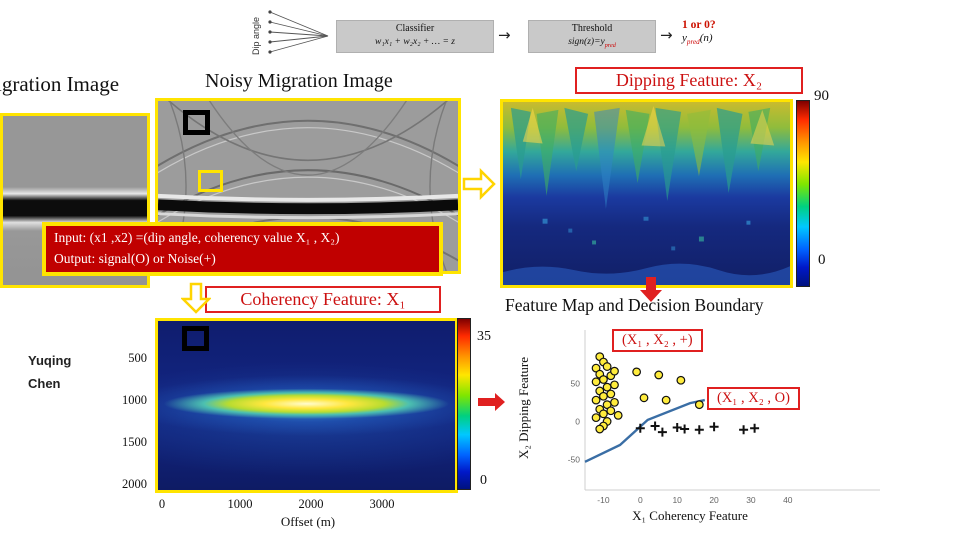  Describe the element at coordinates (484, 336) in the screenshot. I see `coherency-colorbar-max: 35` at that location.